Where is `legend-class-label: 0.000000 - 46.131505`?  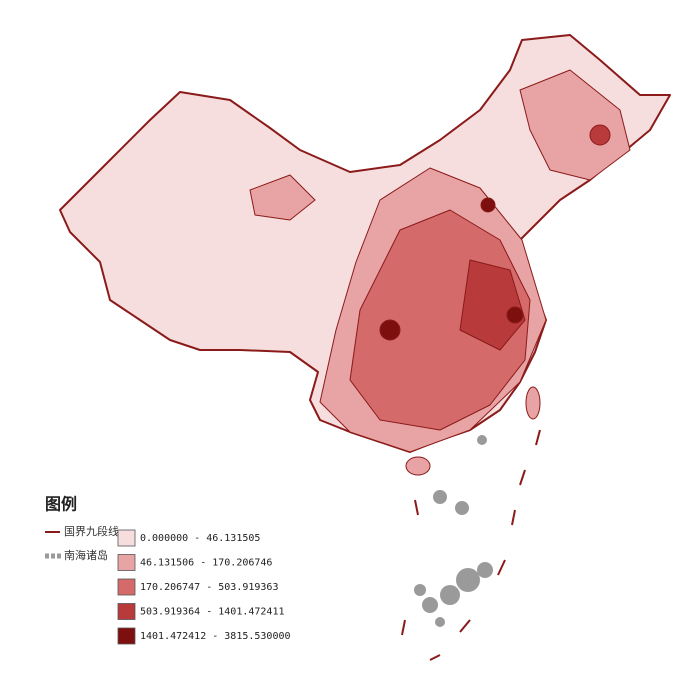
legend-class-label: 0.000000 - 46.131505 is located at coordinates (200, 538).